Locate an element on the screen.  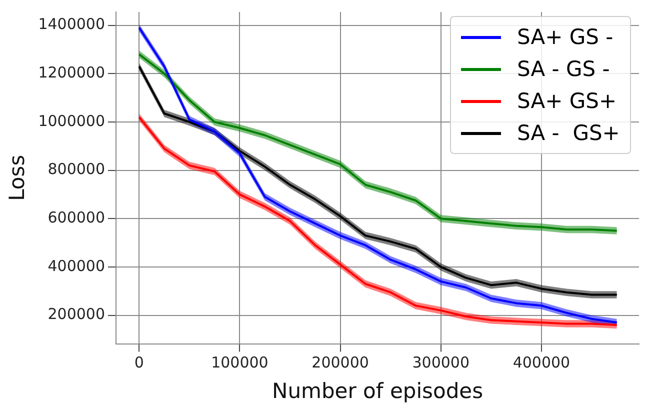
y-tick-label: 1000000 is located at coordinates (72, 121).